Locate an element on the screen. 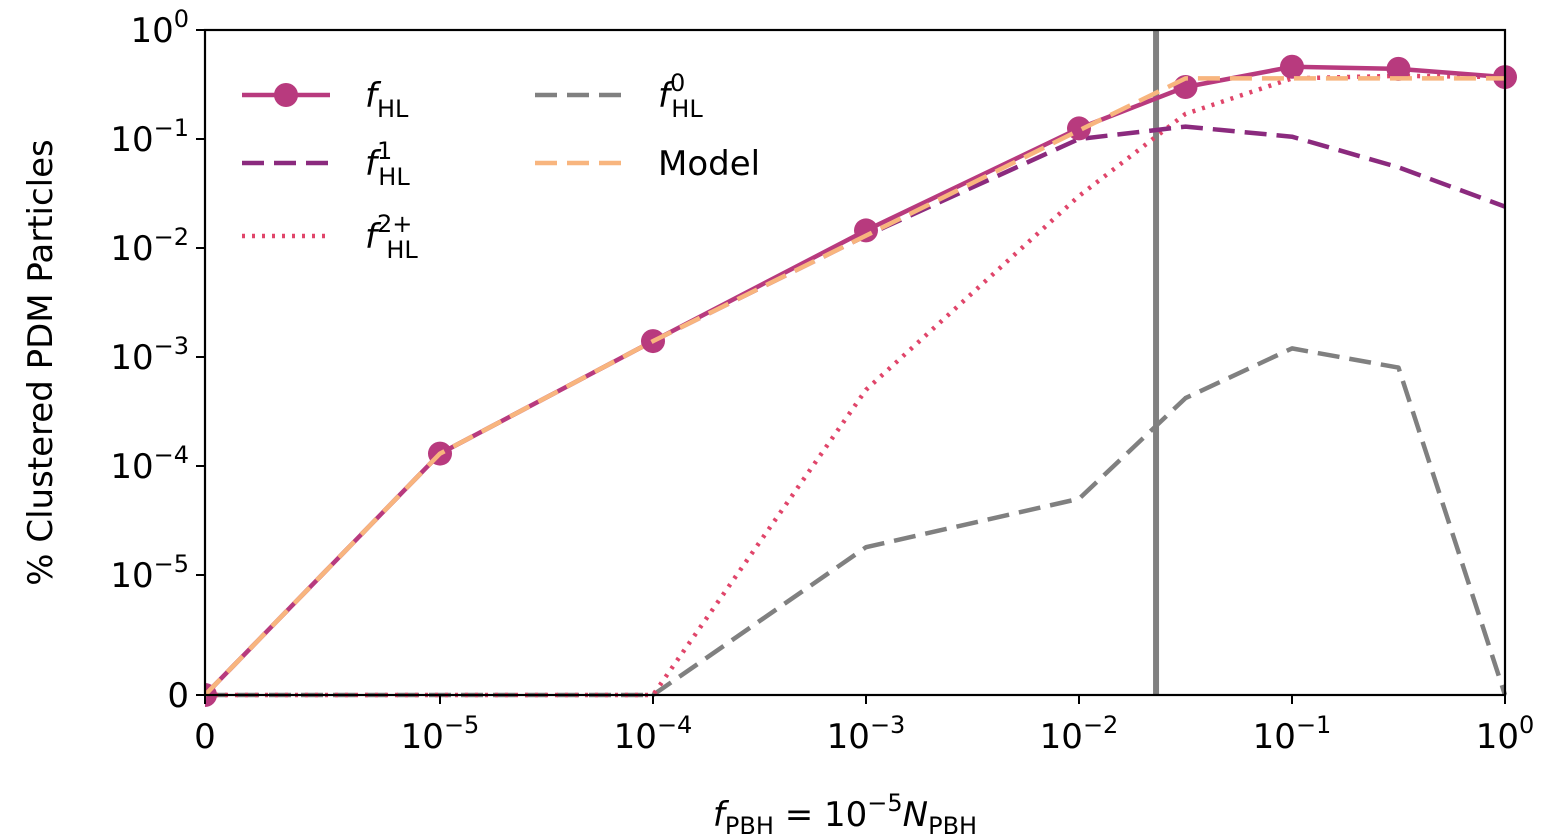 The width and height of the screenshot is (1551, 839). legend-item-f-HL-0: f0 HL is located at coordinates (619, 96).